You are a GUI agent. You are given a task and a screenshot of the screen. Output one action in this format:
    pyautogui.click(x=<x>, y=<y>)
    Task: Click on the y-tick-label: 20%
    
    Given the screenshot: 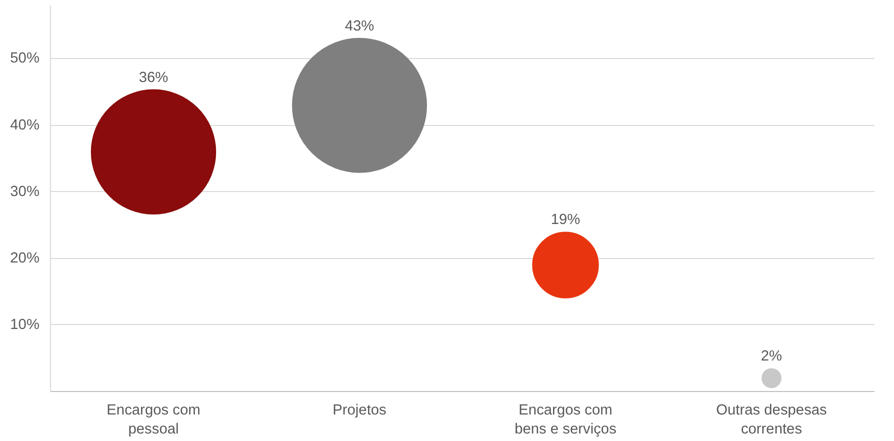 What is the action you would take?
    pyautogui.click(x=25, y=258)
    